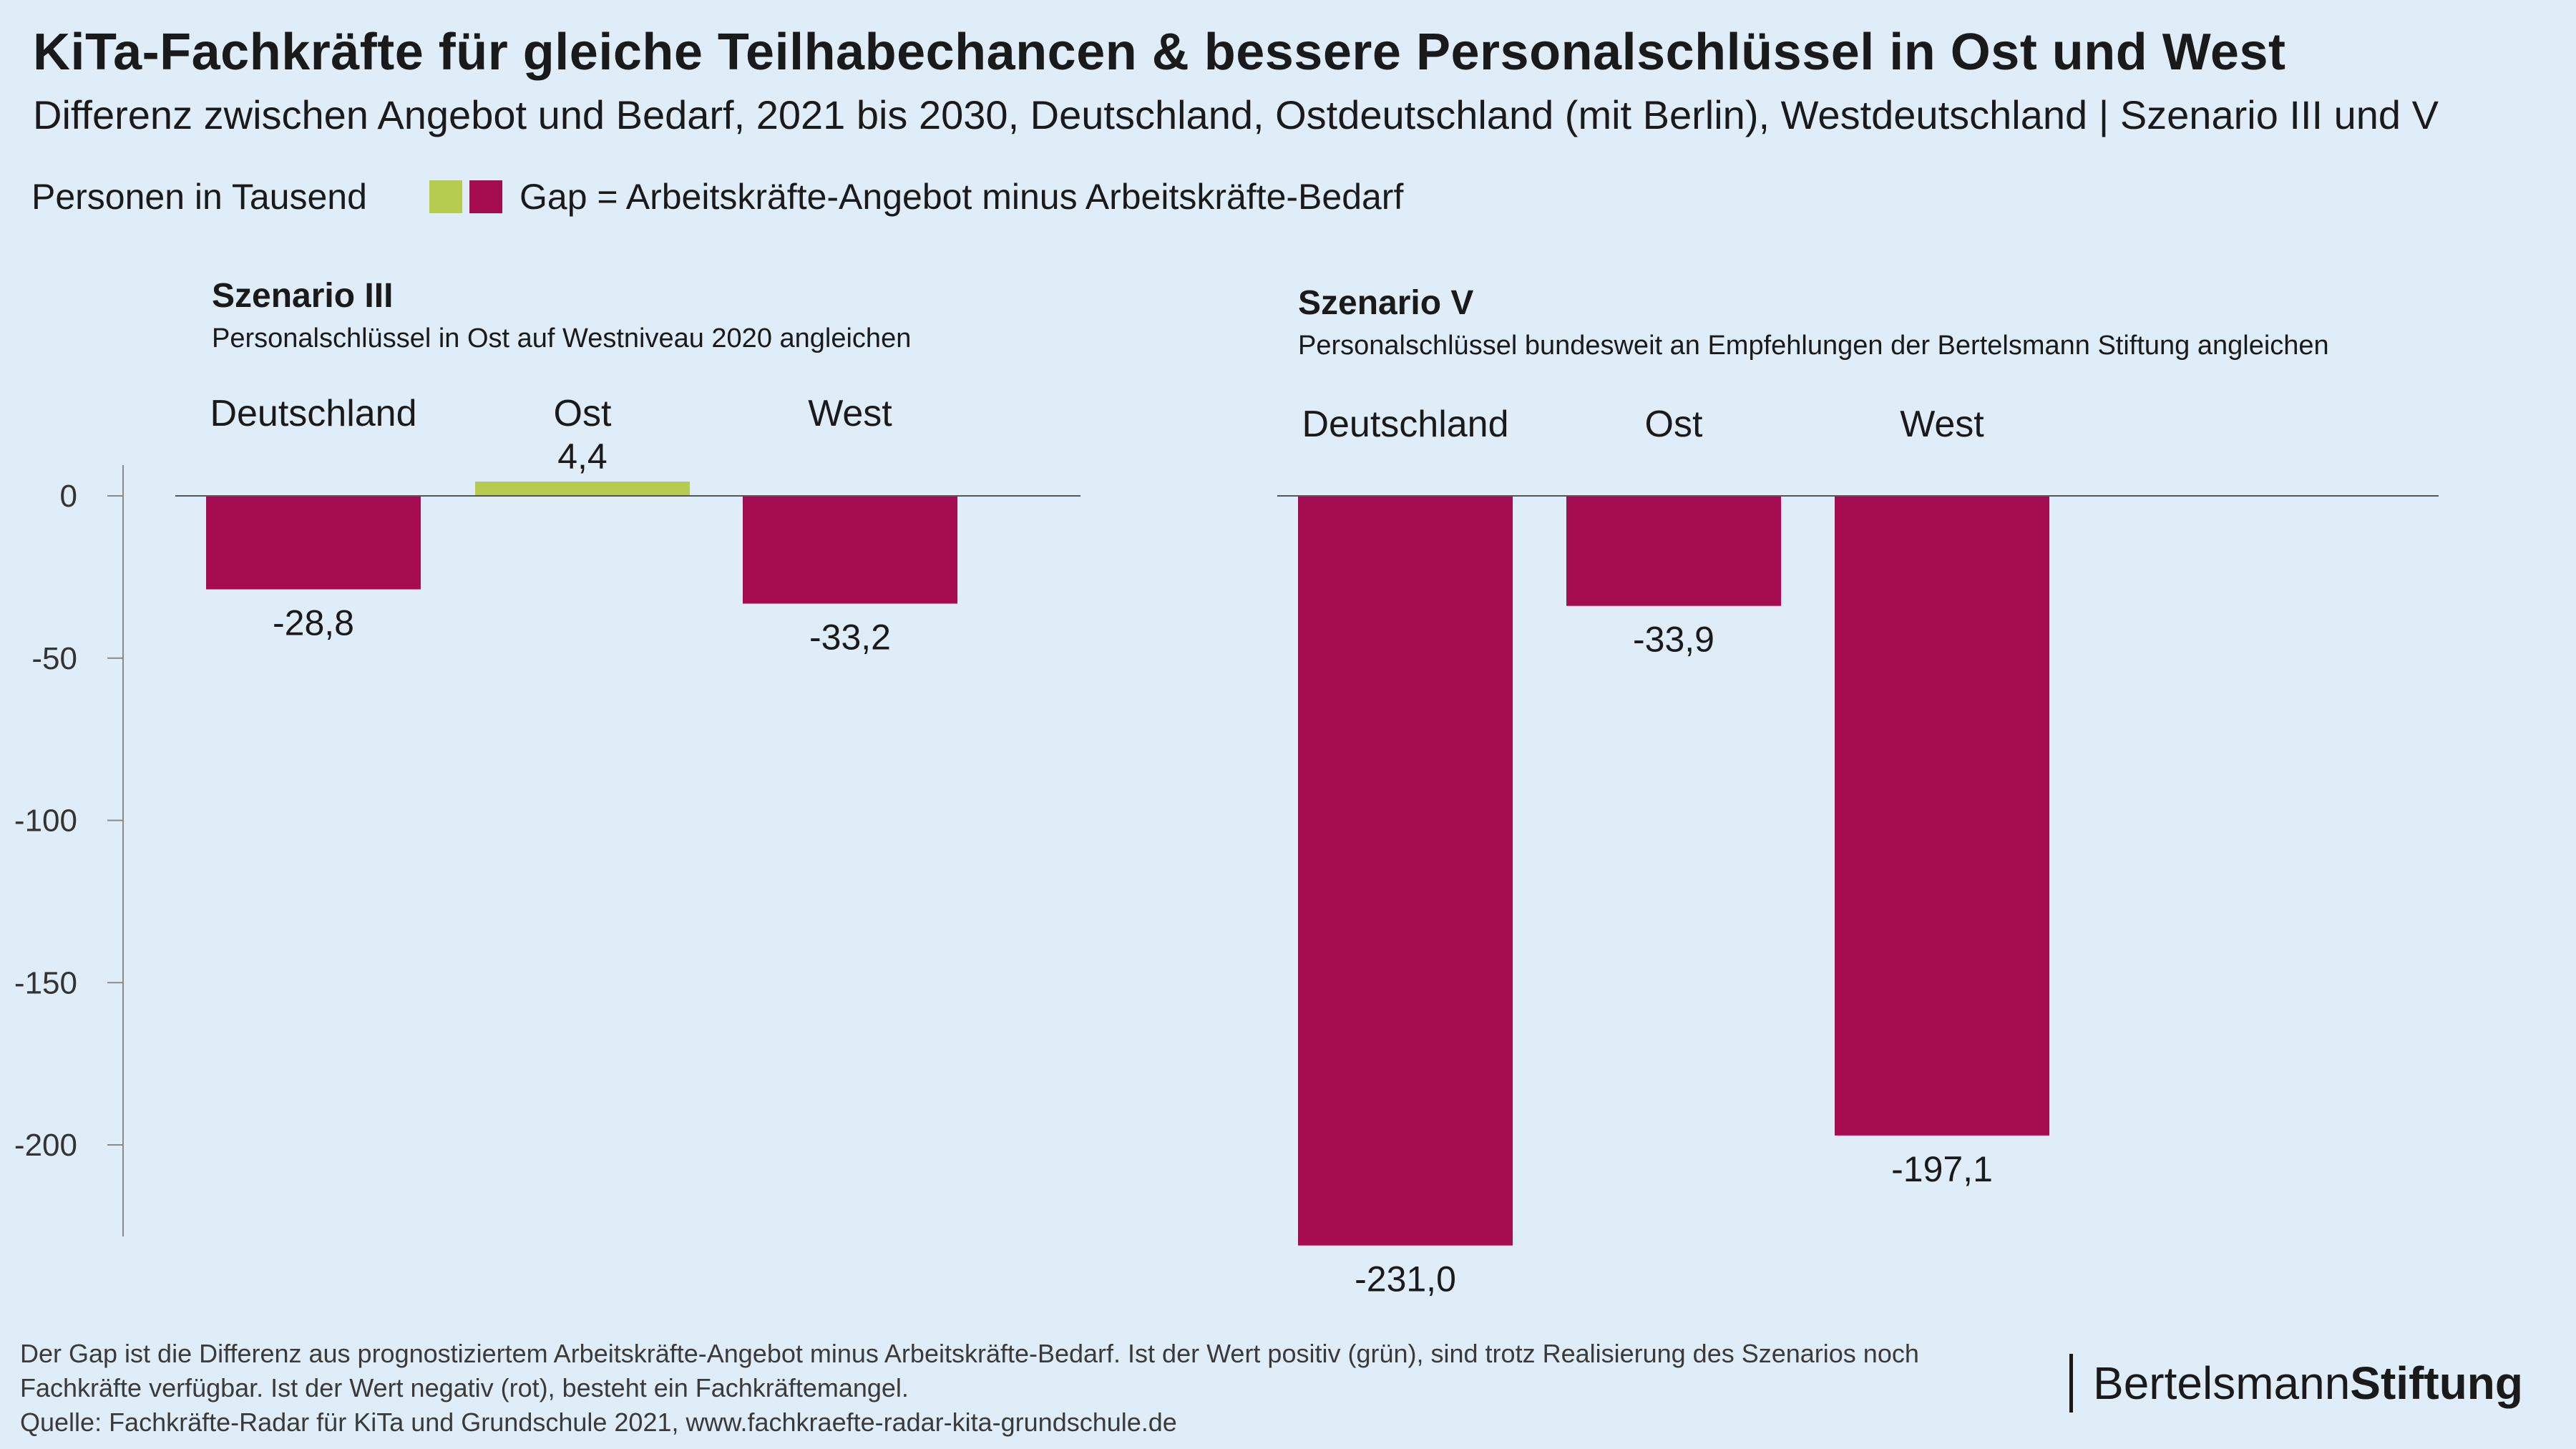  I want to click on logo-bar, so click(2071, 1383).